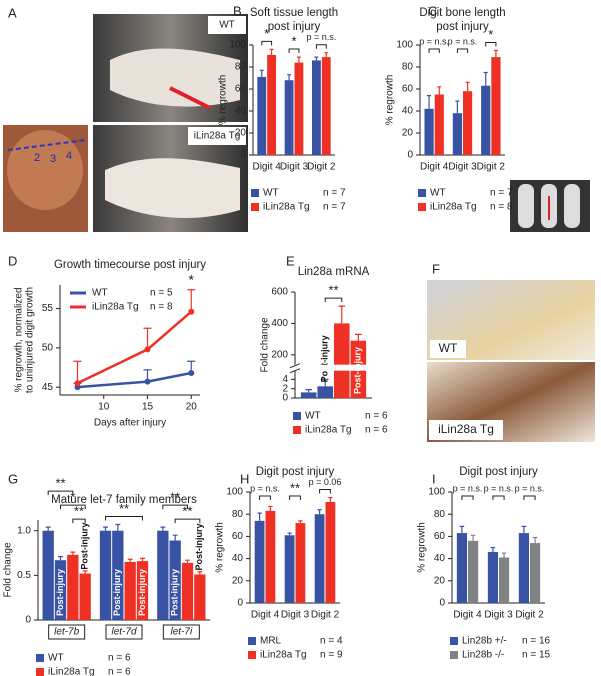 This screenshot has height=676, width=601. I want to click on panel-letter: A, so click(12, 12).